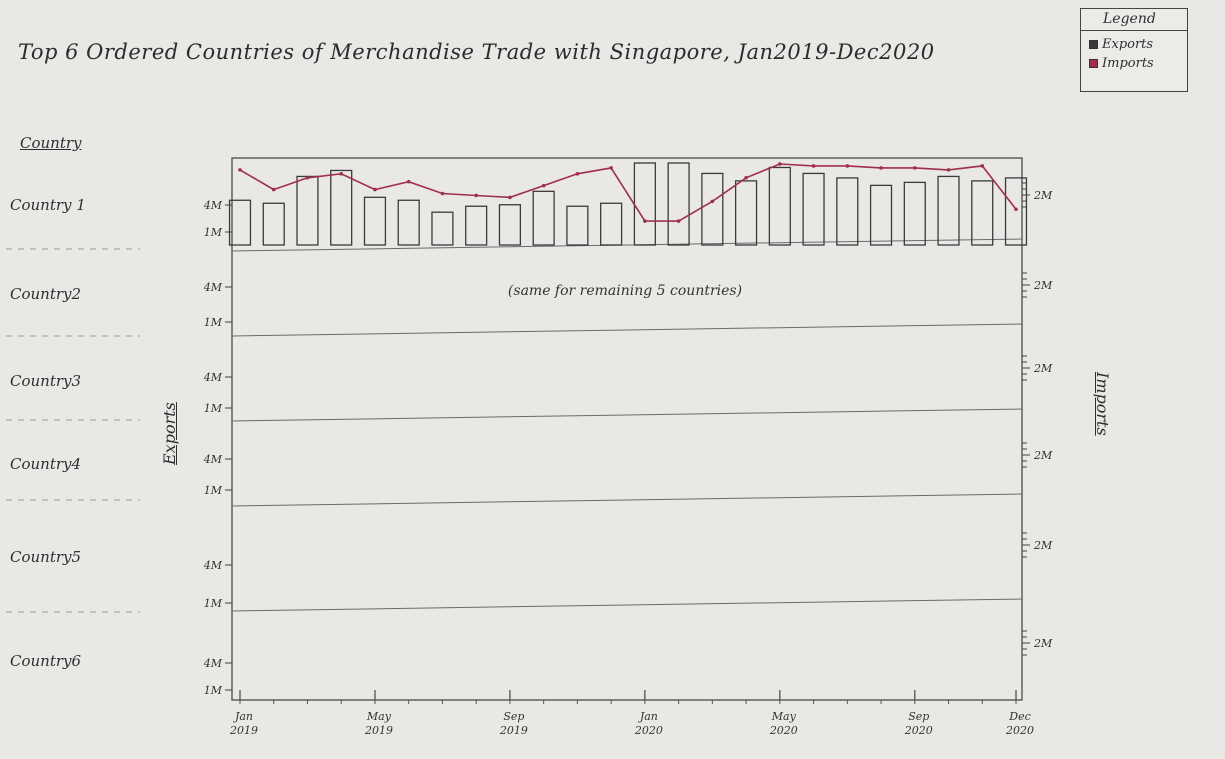  I want to click on right-tick-label-6: 2M, so click(1043, 643).